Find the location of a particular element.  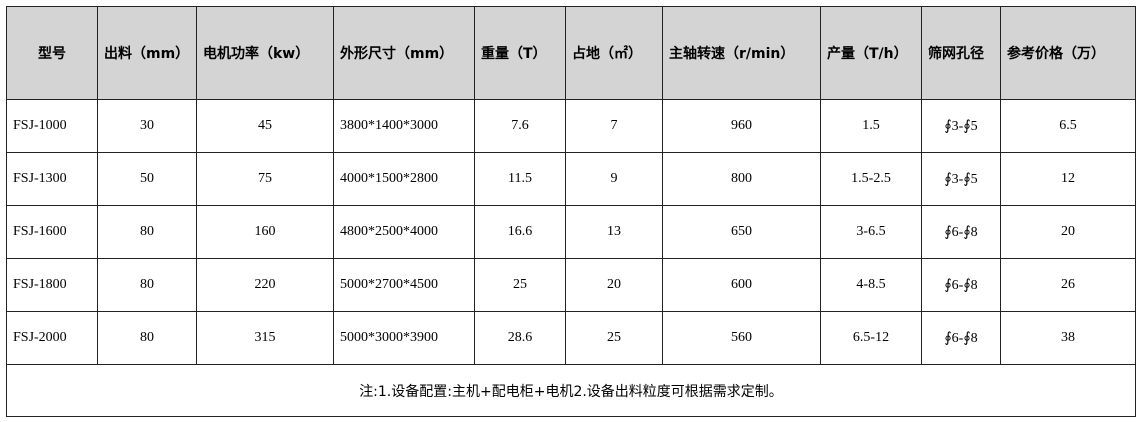

data-cell: 1.5 is located at coordinates (871, 126).